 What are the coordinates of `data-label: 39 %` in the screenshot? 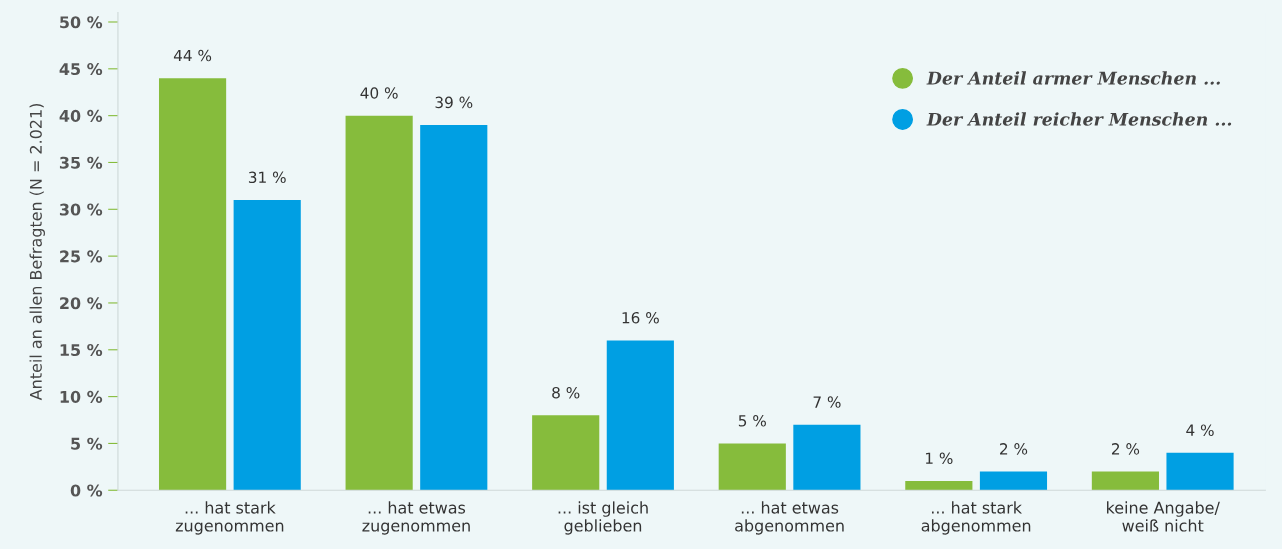 It's located at (454, 102).